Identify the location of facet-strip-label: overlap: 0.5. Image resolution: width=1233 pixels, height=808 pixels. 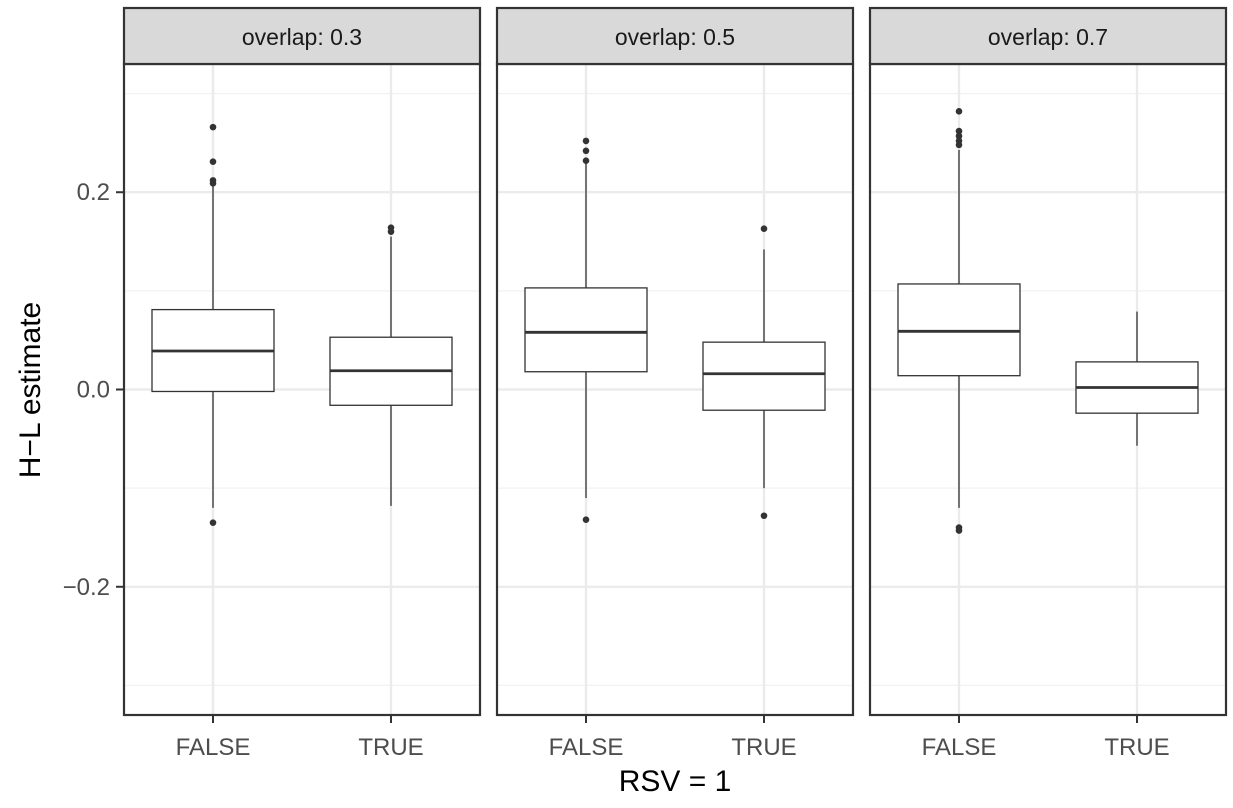
(675, 37).